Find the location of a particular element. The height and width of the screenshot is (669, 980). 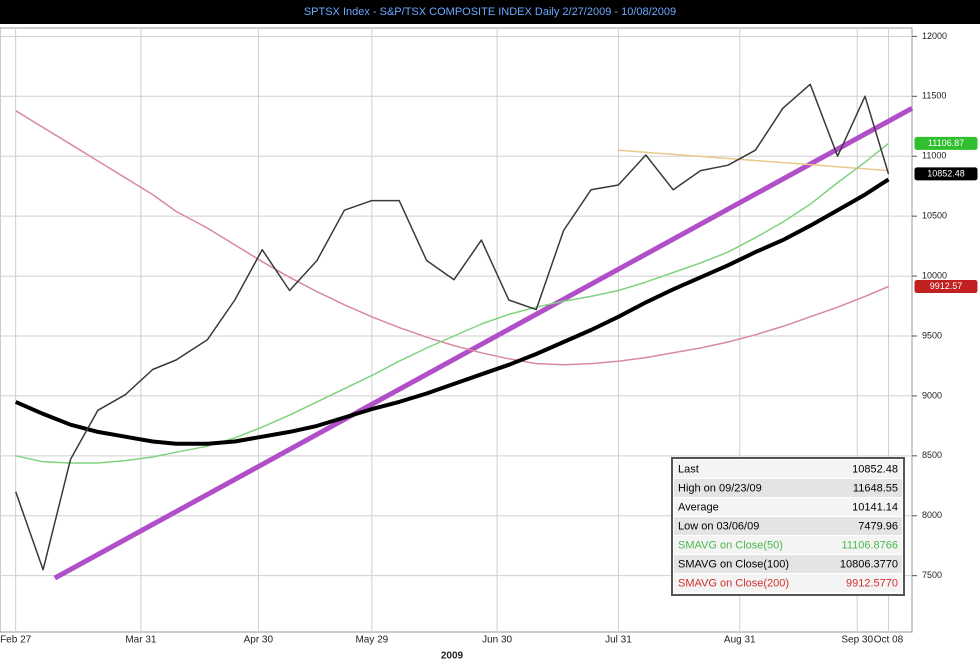

x-tick-label: Apr 30 is located at coordinates (259, 640).